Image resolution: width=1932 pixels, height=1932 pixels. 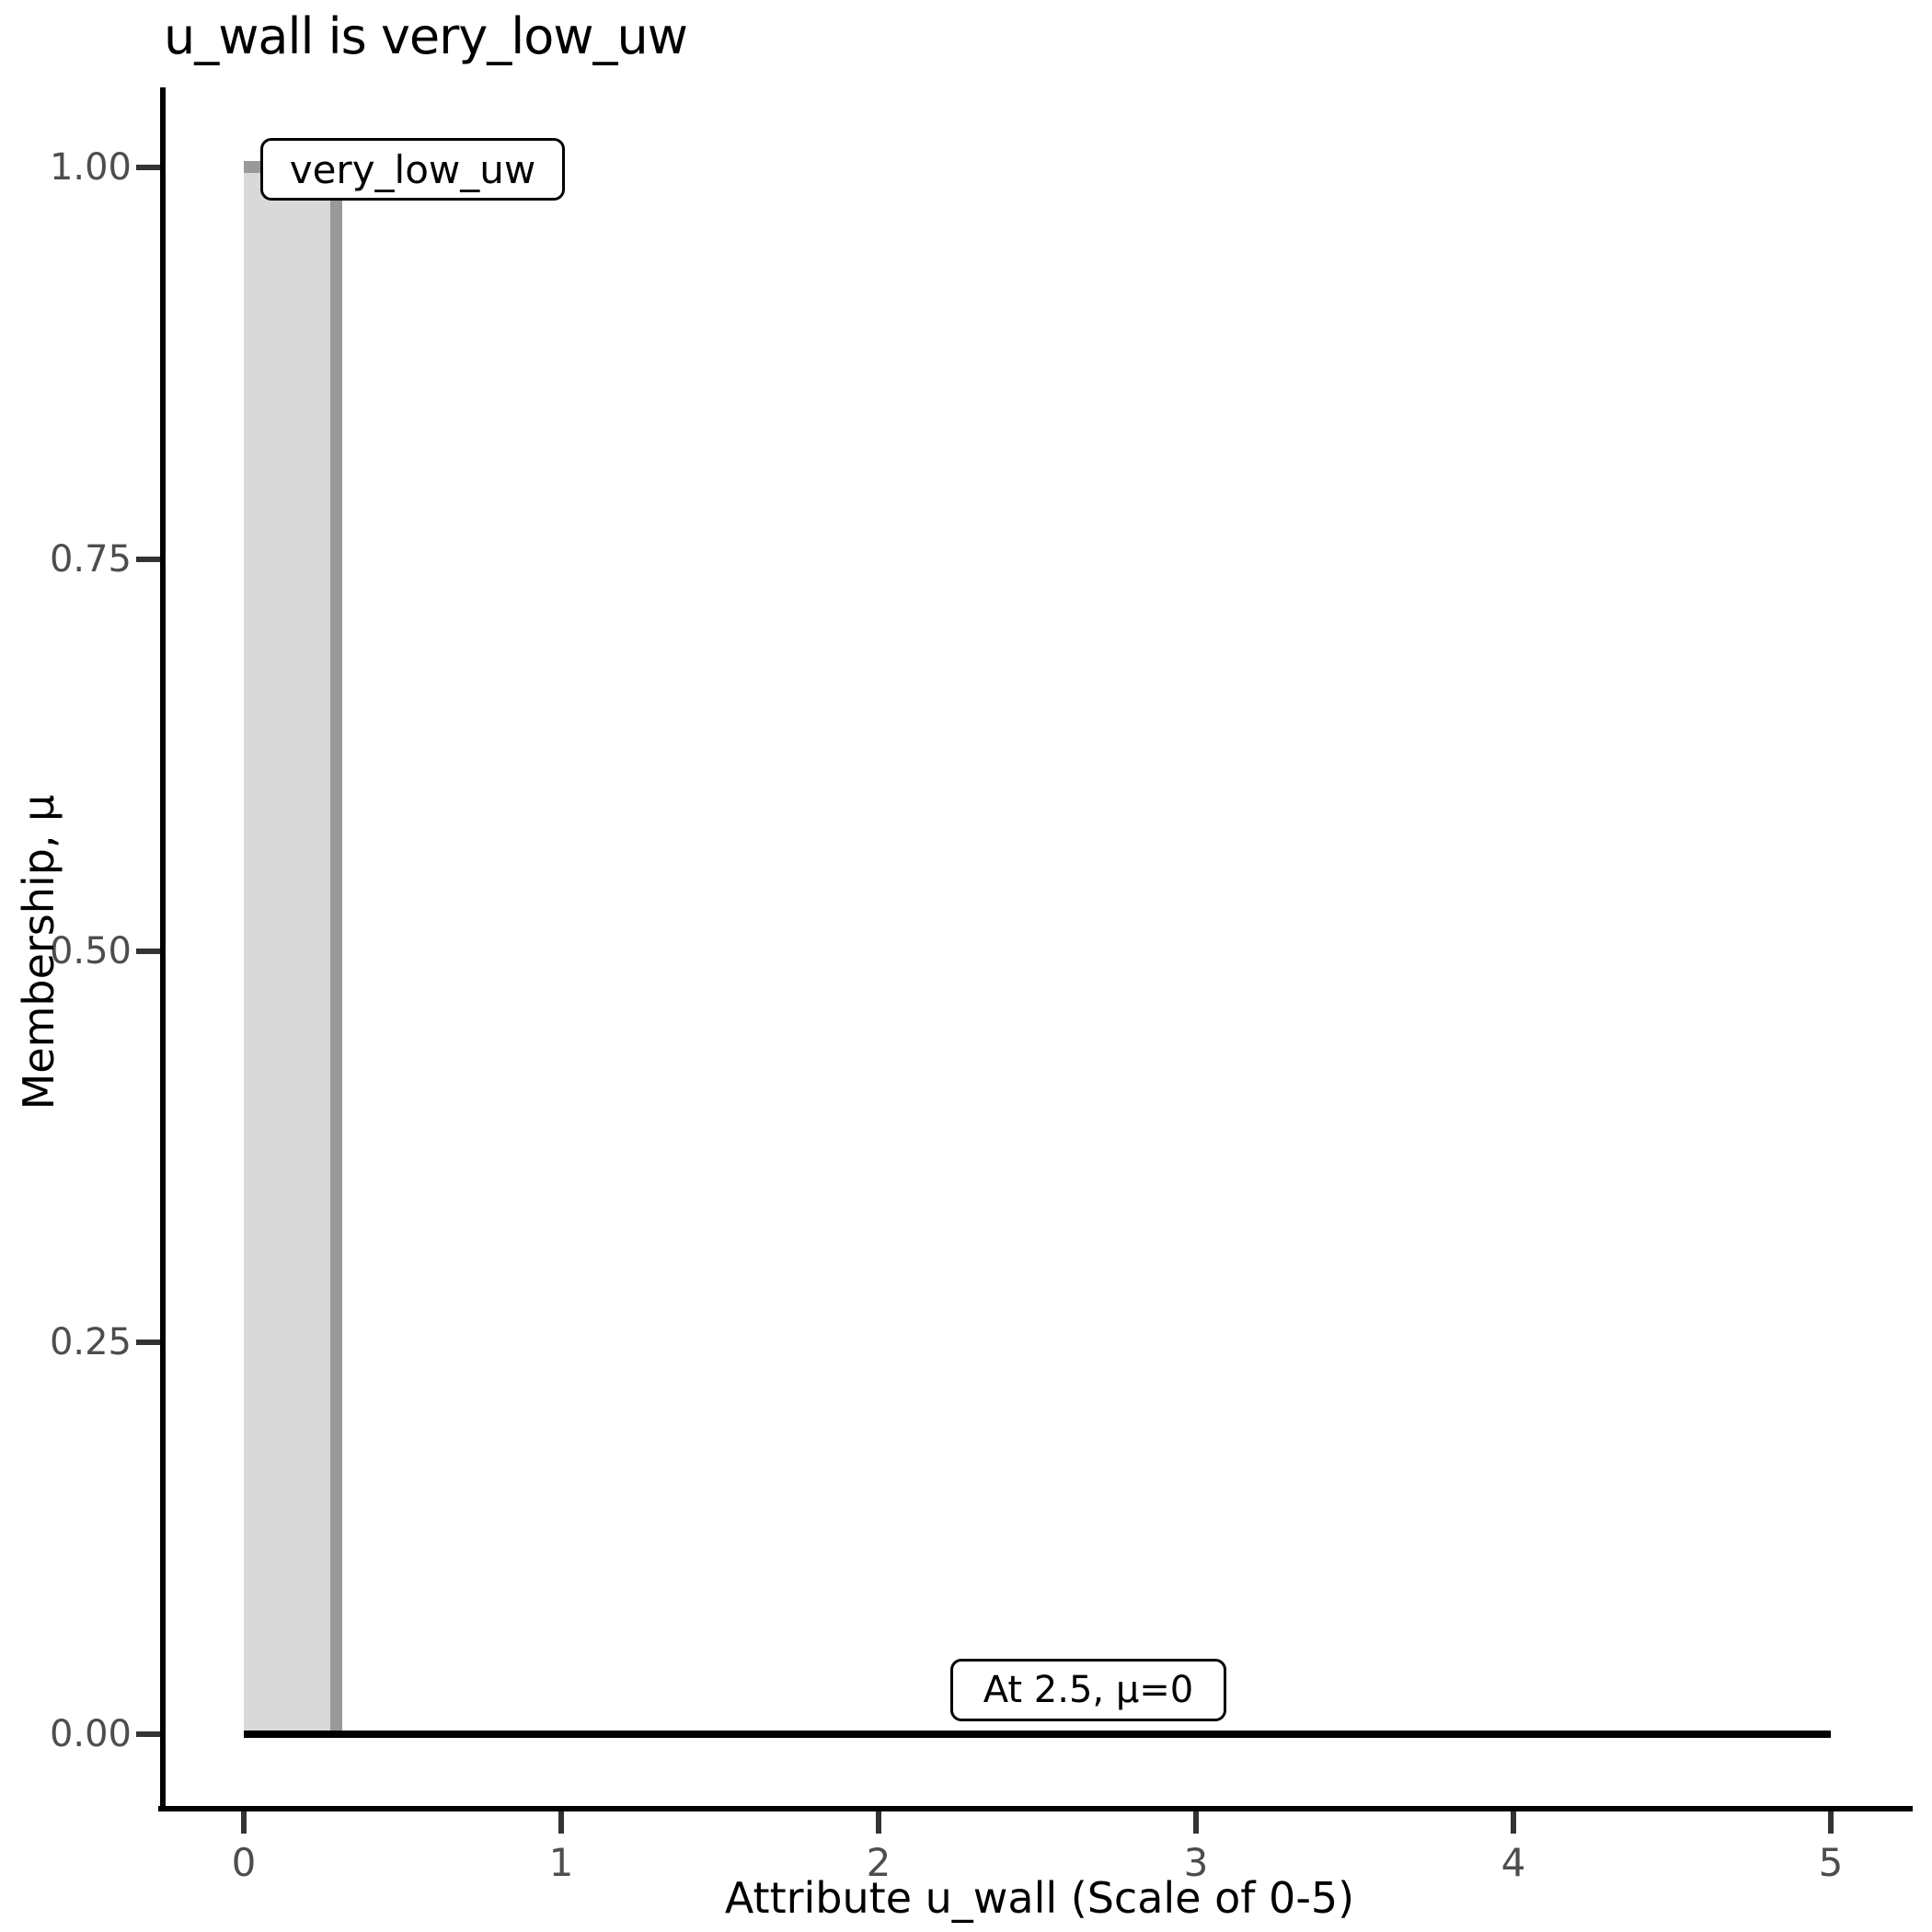 I want to click on membership-line-drop-segment, so click(x=336, y=947).